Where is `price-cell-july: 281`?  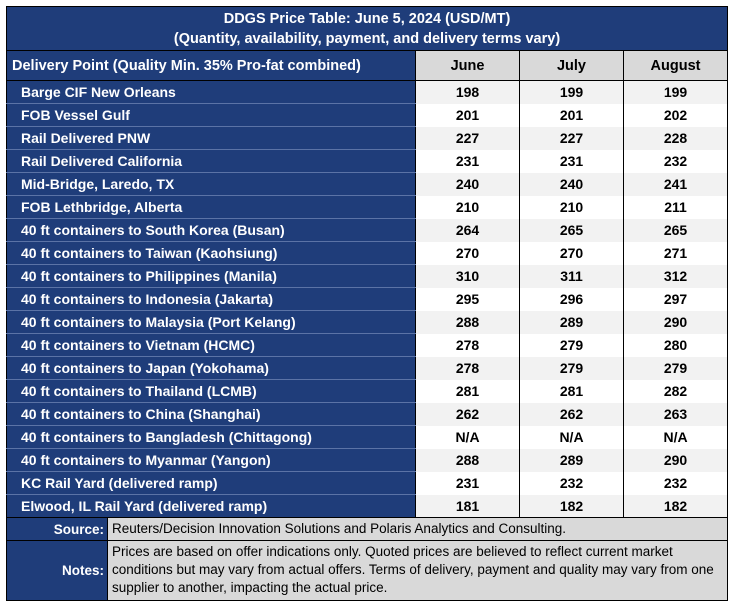
price-cell-july: 281 is located at coordinates (571, 391).